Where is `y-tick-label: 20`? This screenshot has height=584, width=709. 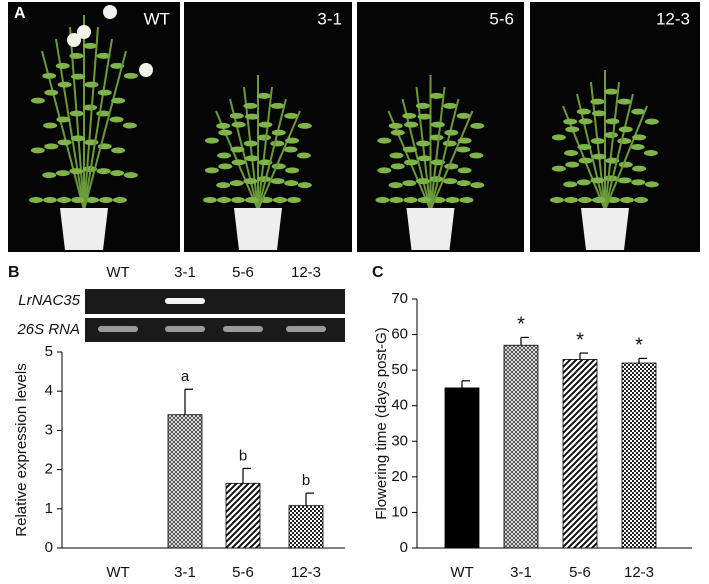
y-tick-label: 20 is located at coordinates (399, 476).